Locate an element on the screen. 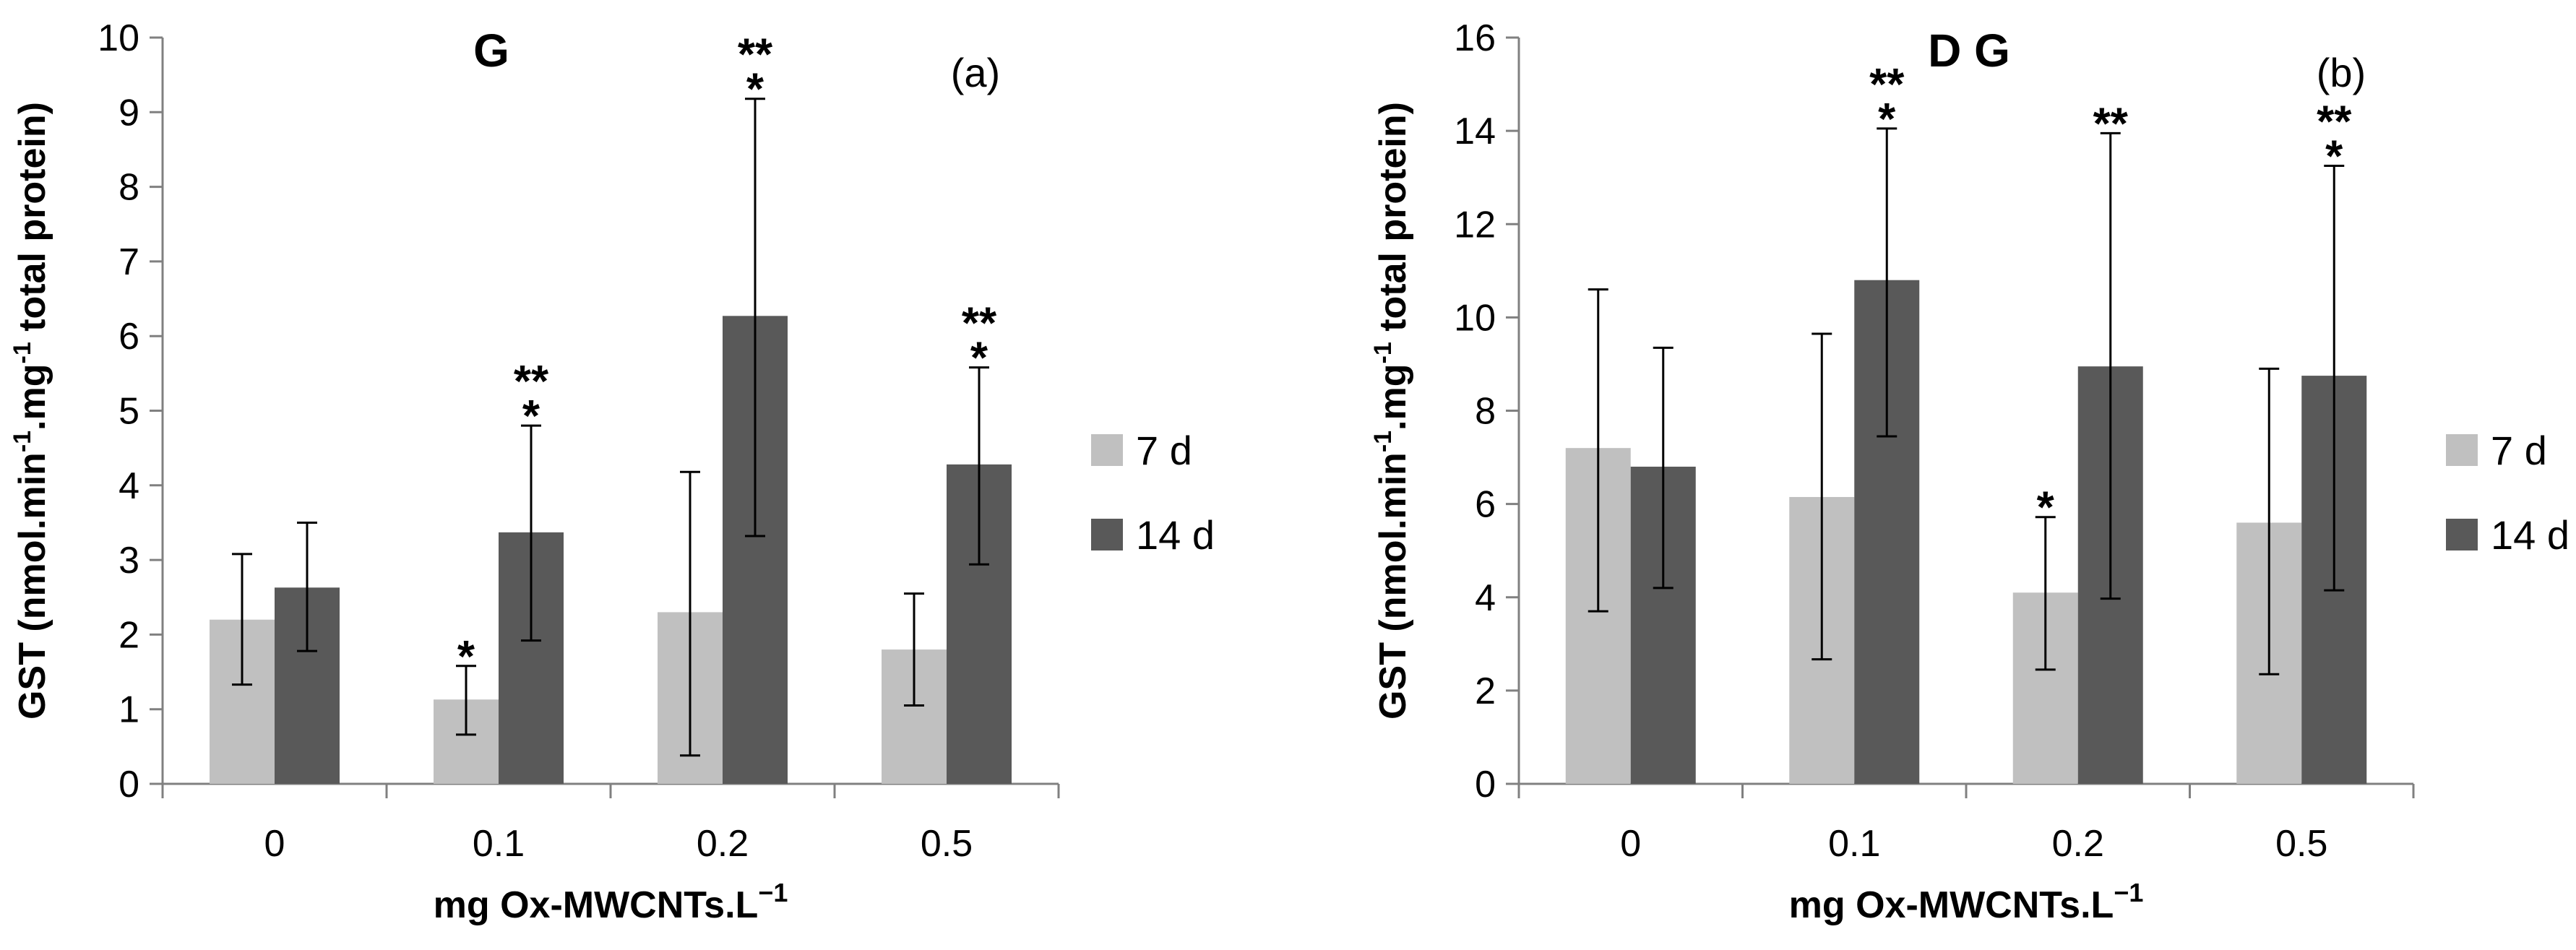 The width and height of the screenshot is (2576, 950). y-tick-label: 5 is located at coordinates (129, 412).